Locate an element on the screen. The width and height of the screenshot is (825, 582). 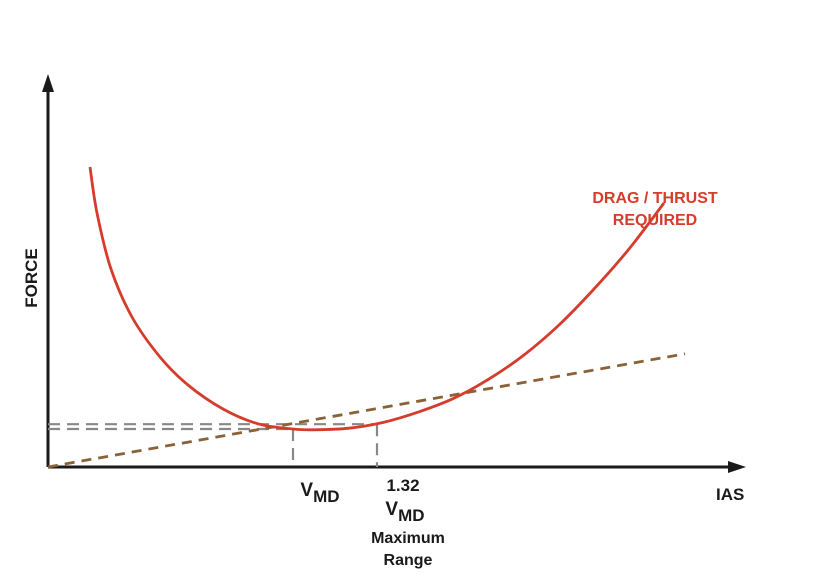
x-axis-arrowhead is located at coordinates (737, 467).